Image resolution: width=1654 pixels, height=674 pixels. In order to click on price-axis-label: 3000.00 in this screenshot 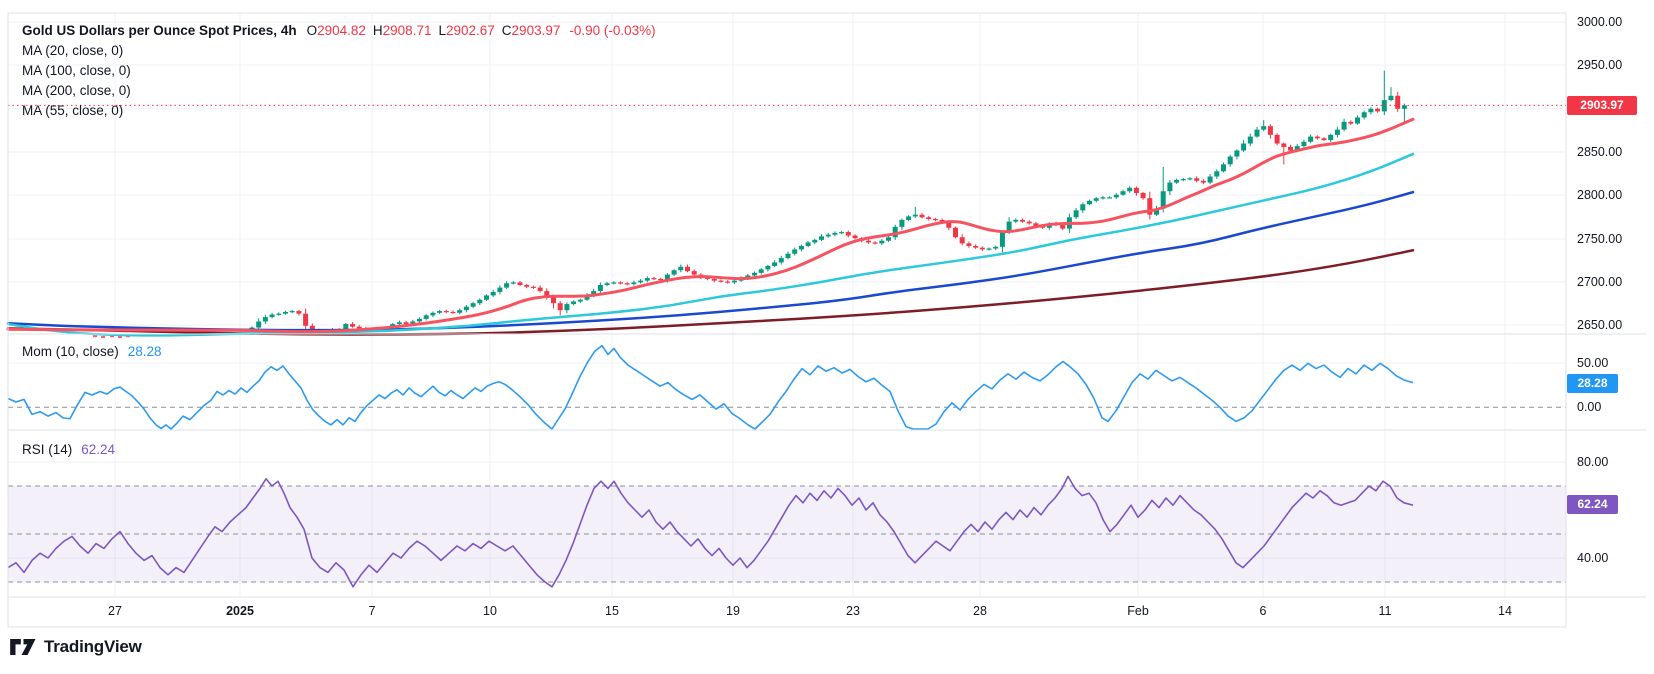, I will do `click(1600, 22)`.